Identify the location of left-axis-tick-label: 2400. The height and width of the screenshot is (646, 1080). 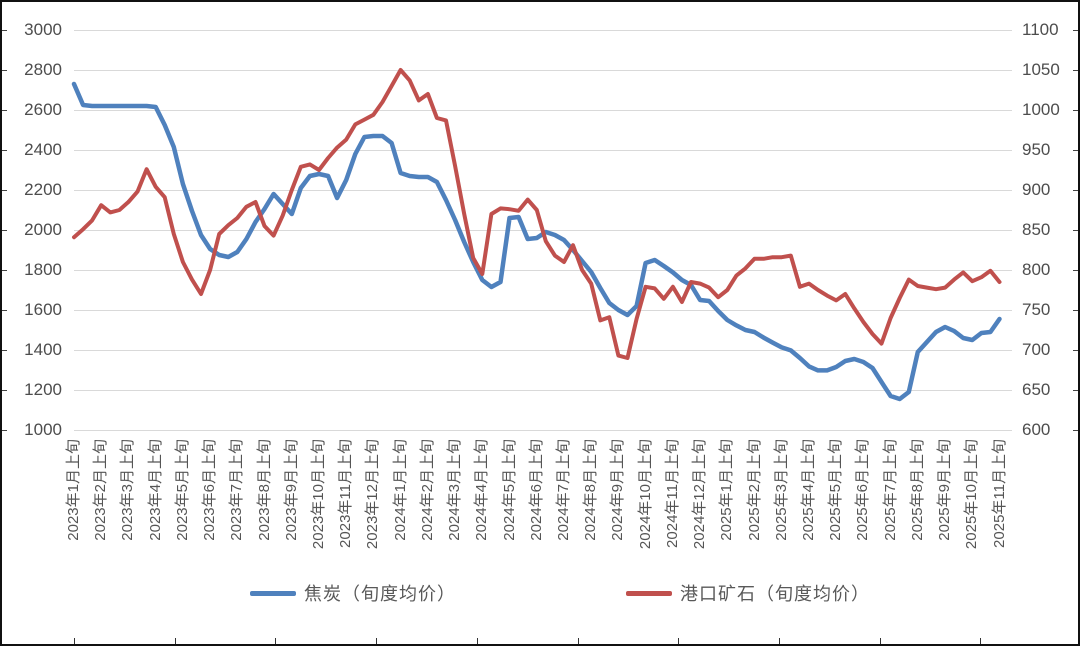
(43, 149).